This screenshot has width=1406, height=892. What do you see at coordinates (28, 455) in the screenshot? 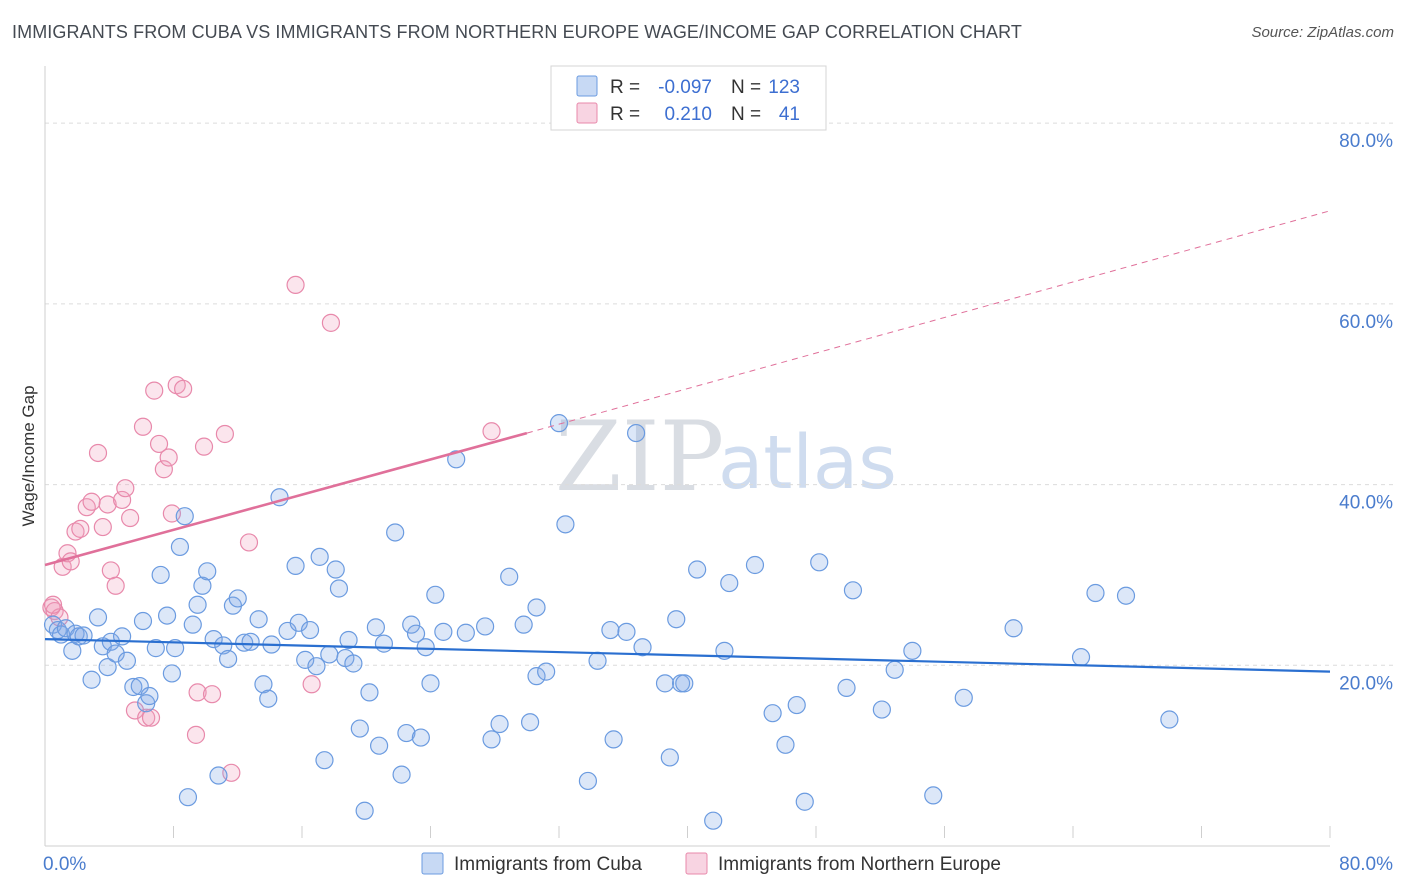
I see `y-axis-label: Wage/Income Gap` at bounding box center [28, 455].